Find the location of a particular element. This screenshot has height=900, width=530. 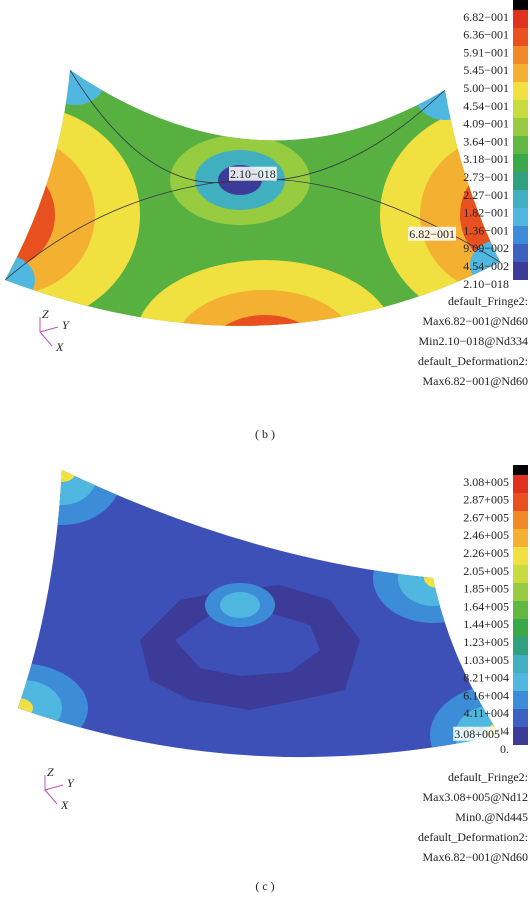

node-annotation: 6.82−001 is located at coordinates (432, 234).